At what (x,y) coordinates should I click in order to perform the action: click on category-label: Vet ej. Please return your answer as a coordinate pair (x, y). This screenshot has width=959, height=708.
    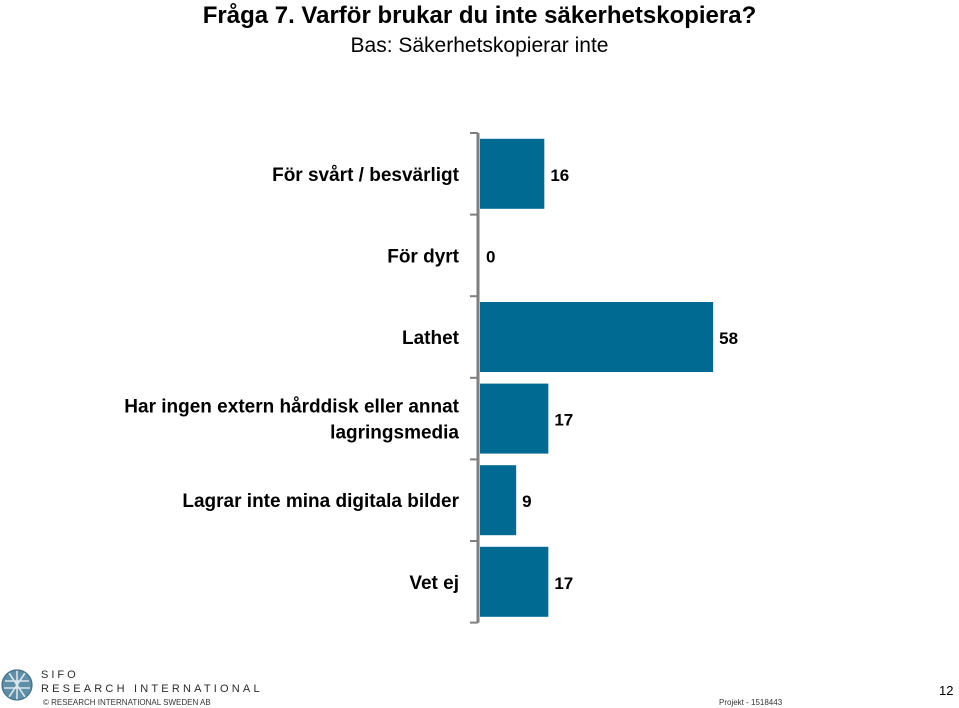
    Looking at the image, I should click on (434, 583).